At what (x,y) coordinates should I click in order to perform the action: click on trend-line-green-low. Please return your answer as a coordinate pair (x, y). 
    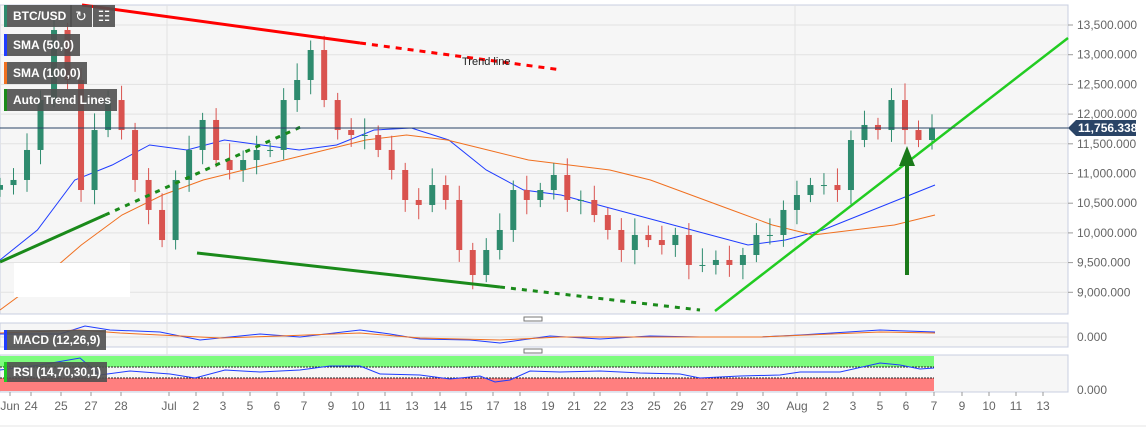
    Looking at the image, I should click on (348, 270).